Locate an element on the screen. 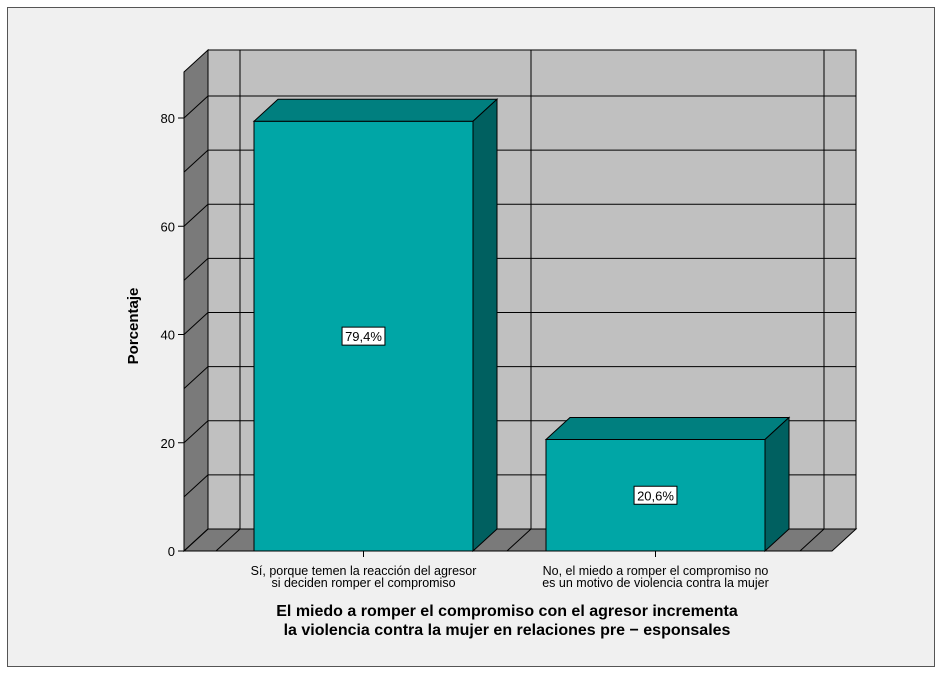  data-label-text: 79,4% is located at coordinates (363, 336).